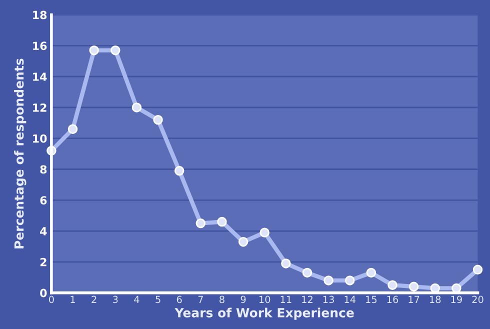 The image size is (490, 329). I want to click on x-tick-label: 4, so click(137, 299).